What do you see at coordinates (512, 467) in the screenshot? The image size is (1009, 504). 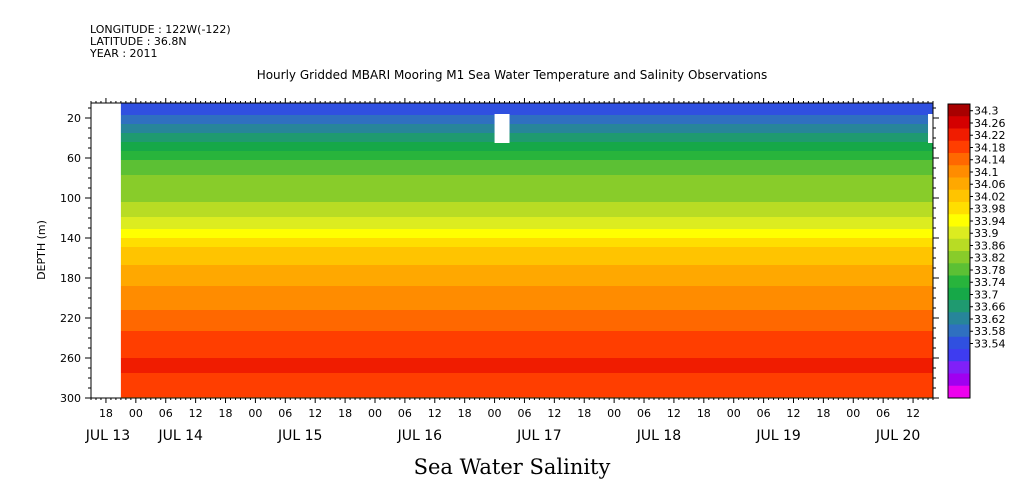 I see `variable-title: Sea Water Salinity` at bounding box center [512, 467].